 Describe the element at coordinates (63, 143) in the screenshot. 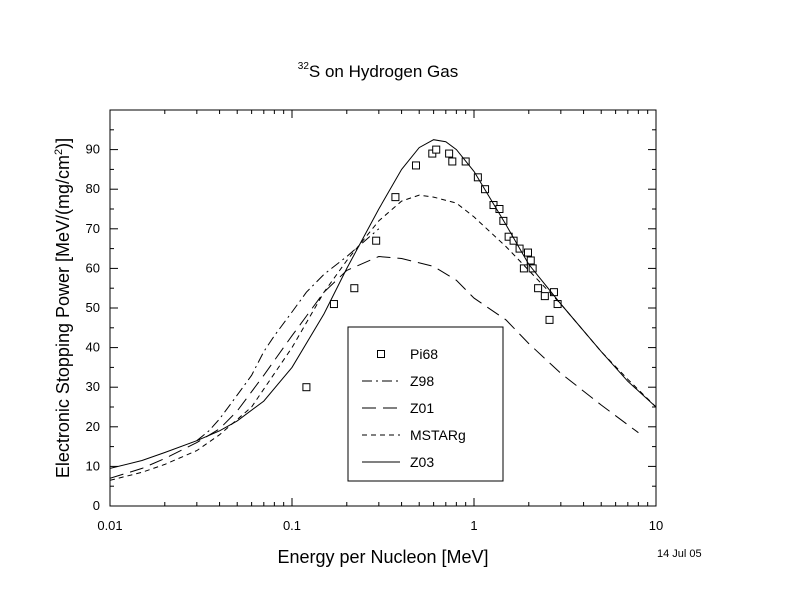

I see `y-axis-title-end: )]` at that location.